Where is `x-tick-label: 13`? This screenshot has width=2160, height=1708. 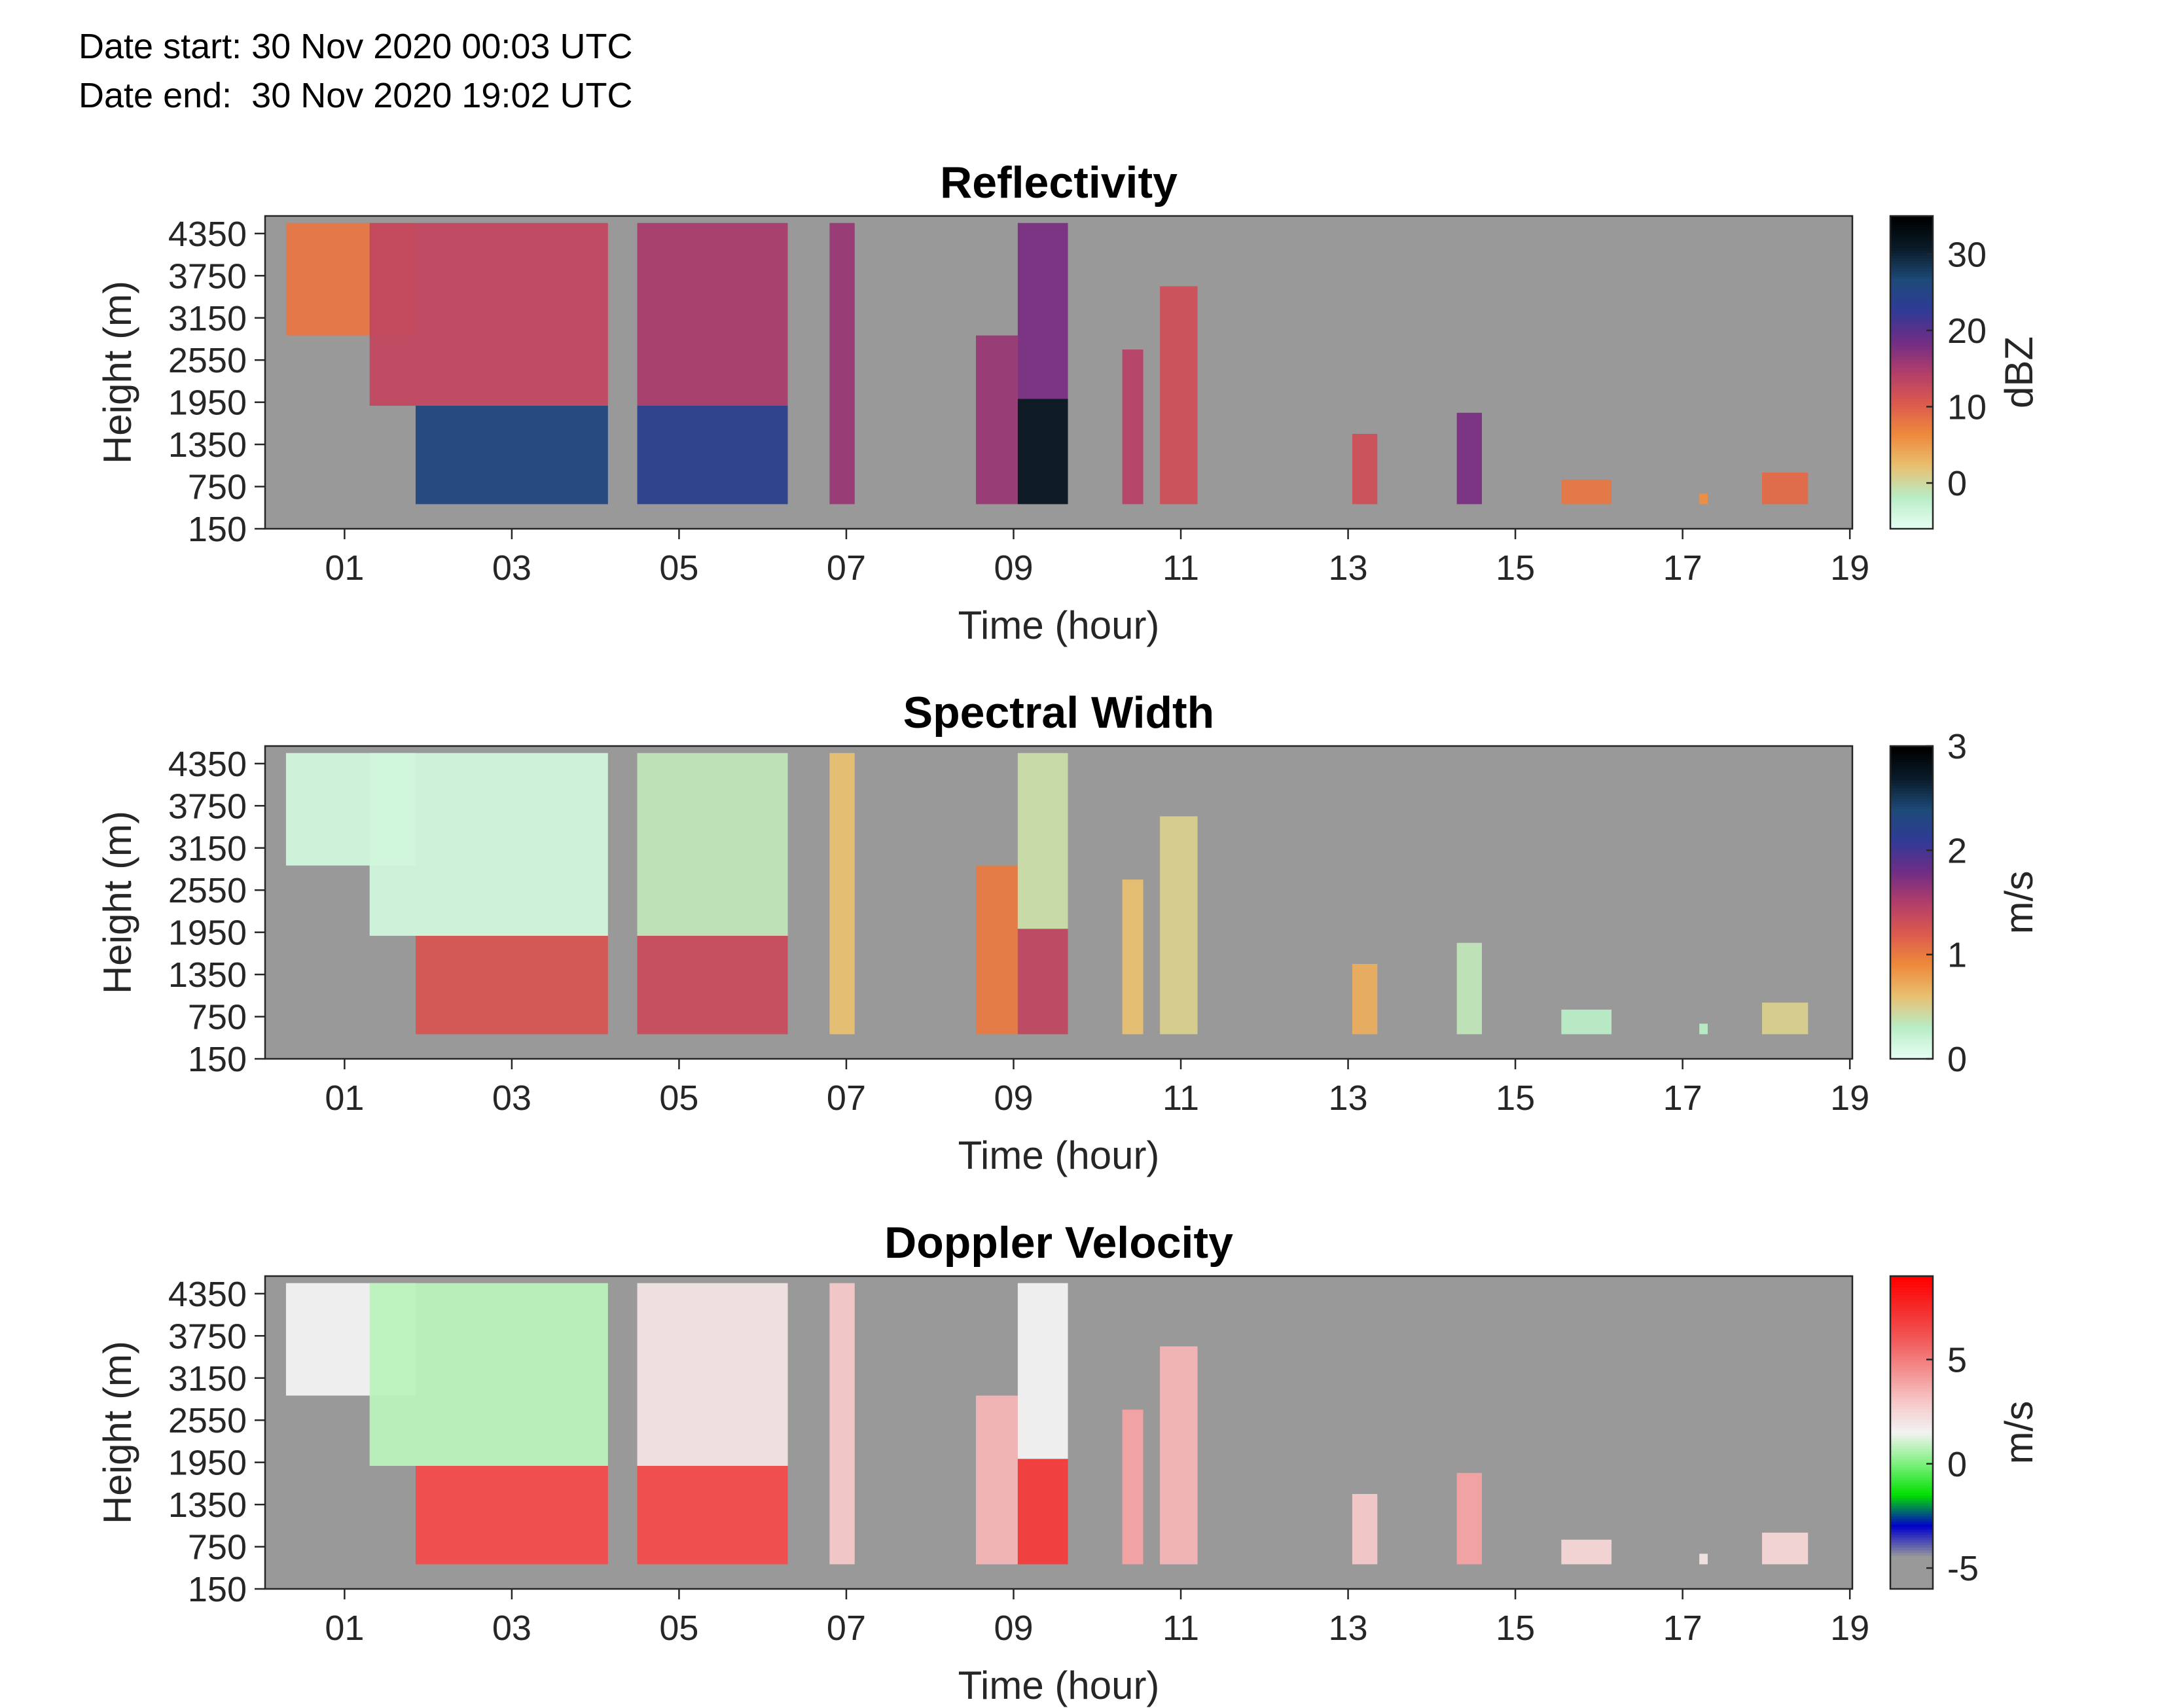 x-tick-label: 13 is located at coordinates (1348, 1098).